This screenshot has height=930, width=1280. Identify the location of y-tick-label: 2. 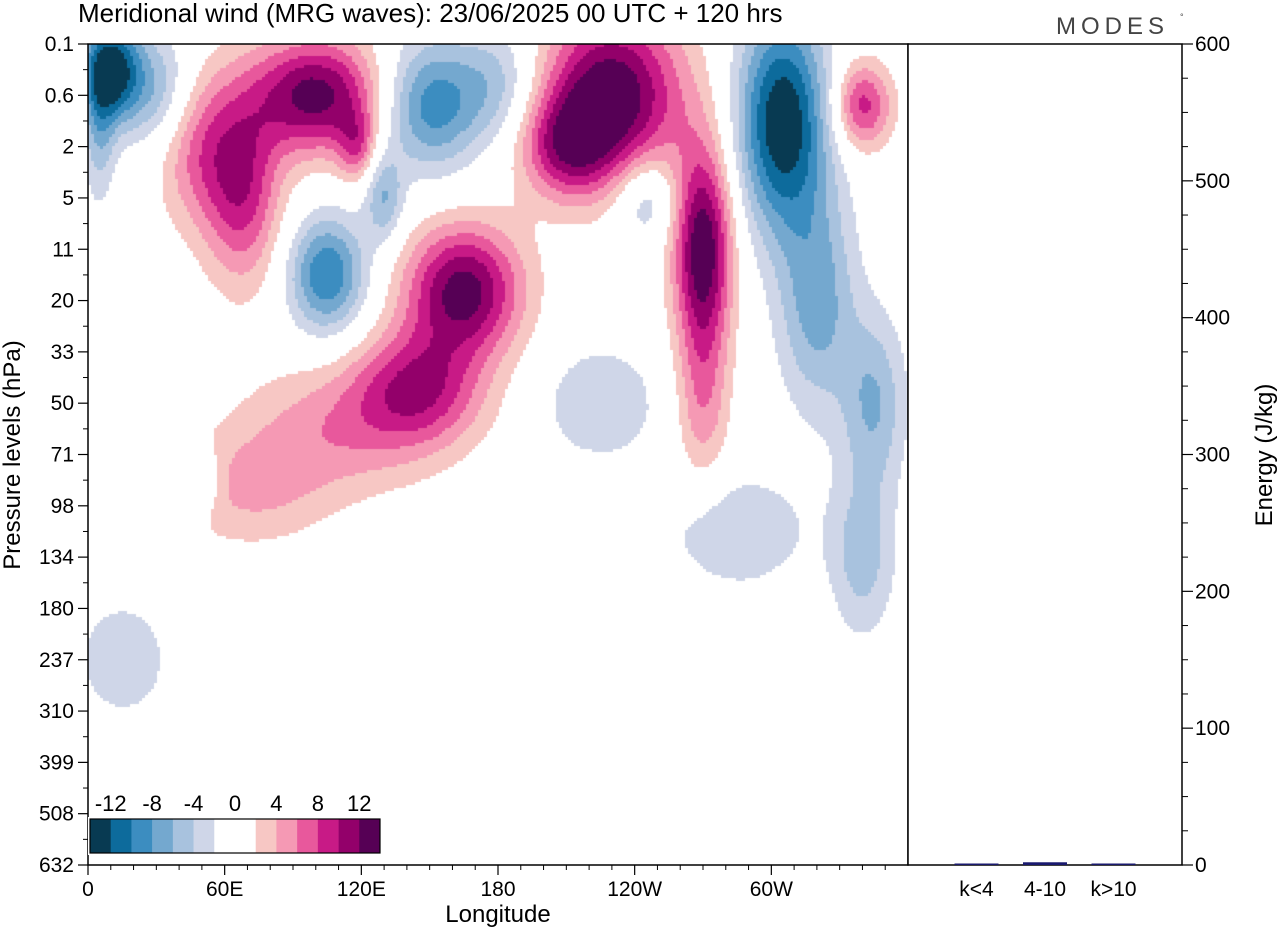
(68, 147).